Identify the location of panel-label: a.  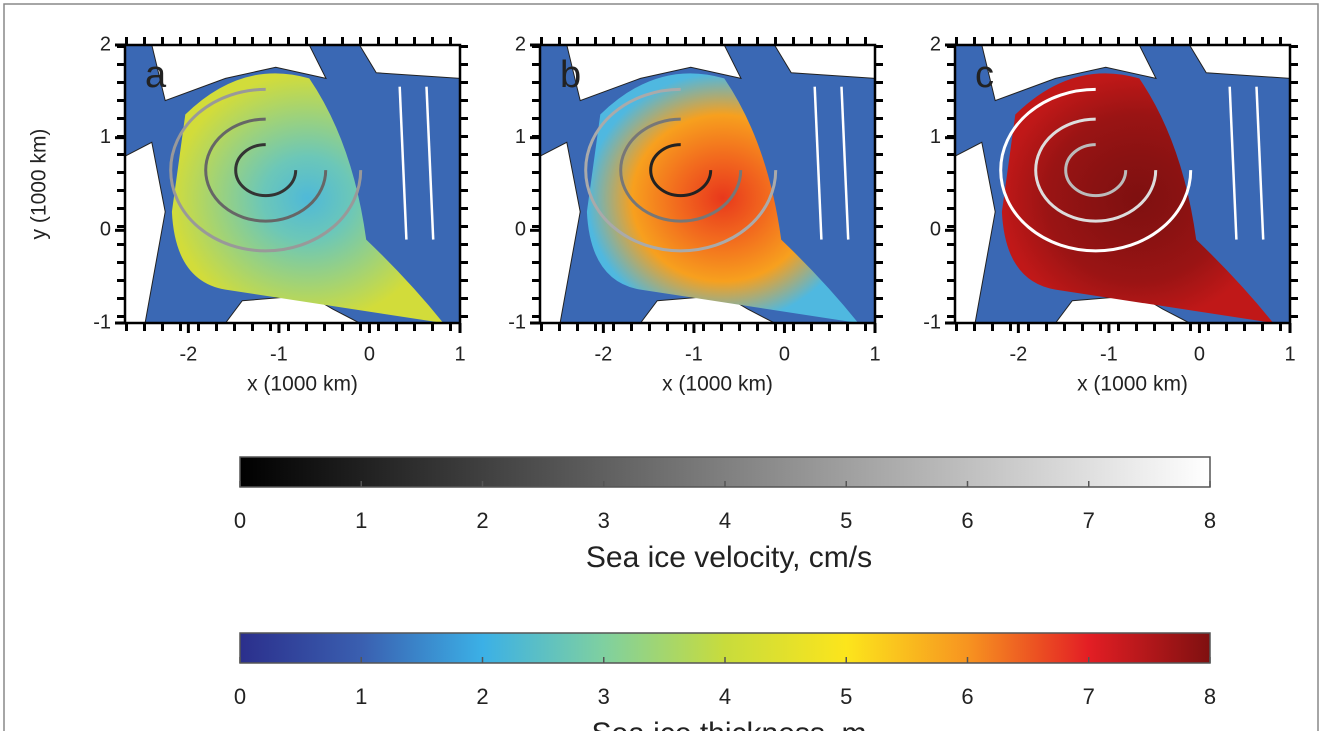
(156, 75).